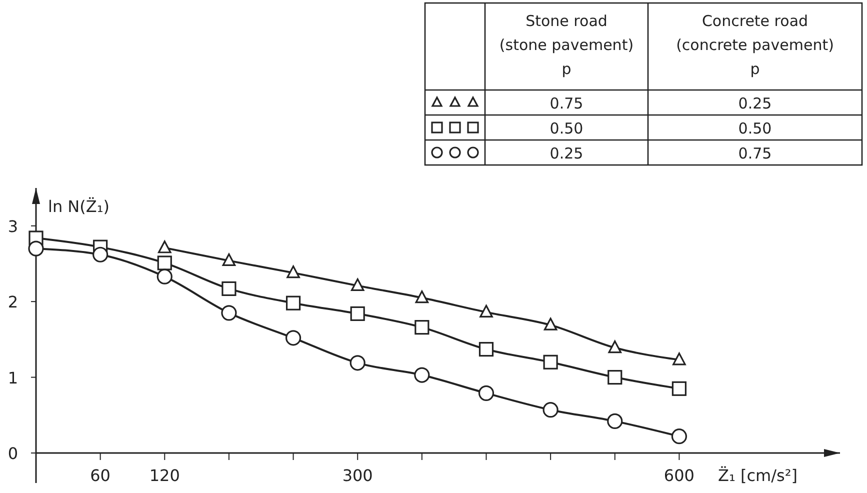  Describe the element at coordinates (755, 21) in the screenshot. I see `text: Concrete road` at that location.